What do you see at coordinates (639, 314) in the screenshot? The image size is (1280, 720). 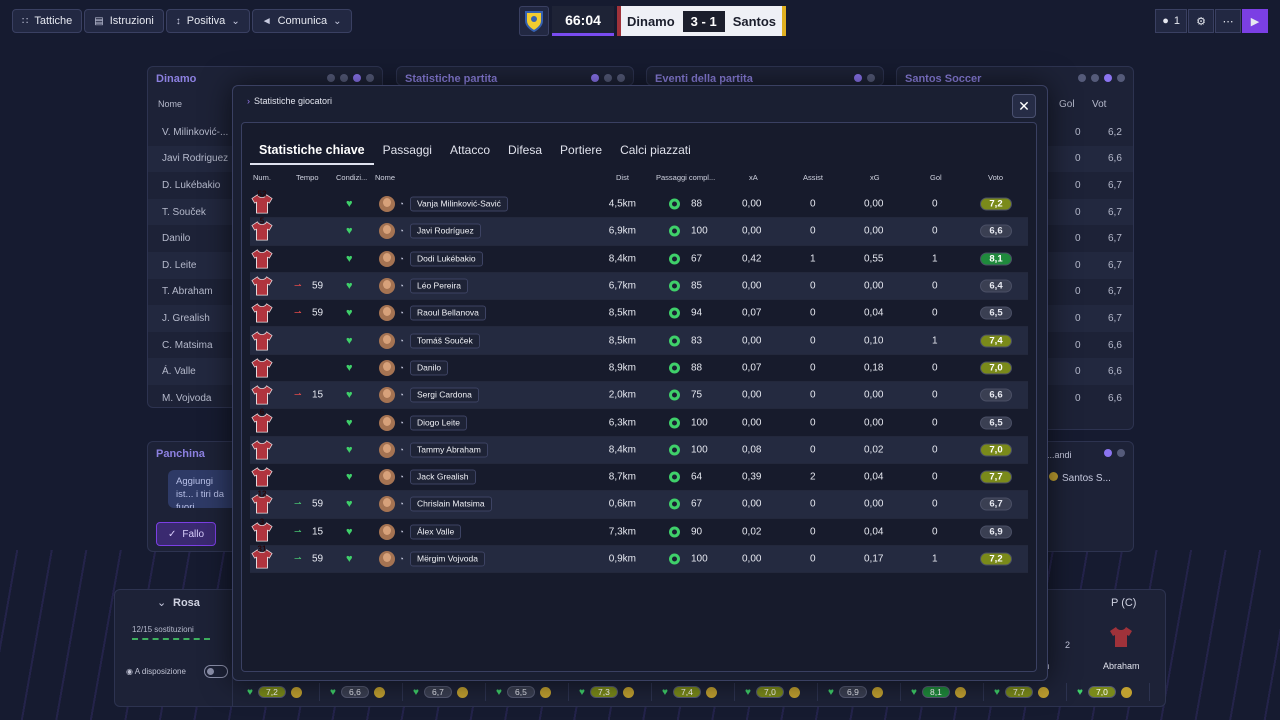 I see `table-row: ⇀ 59 ♥ ◔ Raoul Bellanova 8,5km 94 0,07 0 0,04 0 6,5` at bounding box center [639, 314].